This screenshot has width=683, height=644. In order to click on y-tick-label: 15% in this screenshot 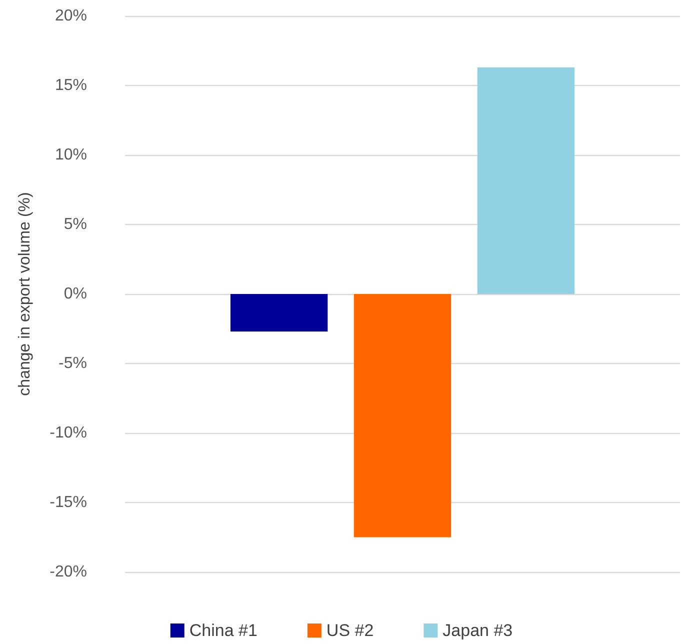, I will do `click(70, 85)`.